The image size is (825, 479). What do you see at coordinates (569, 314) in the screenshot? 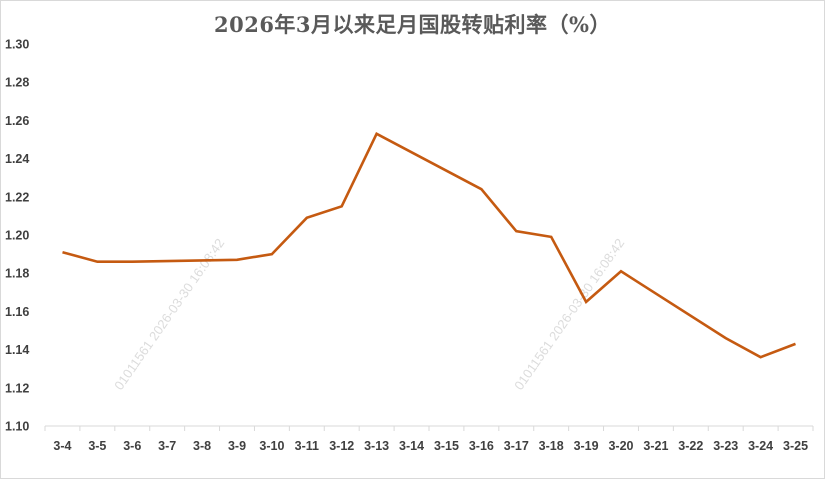
I see `watermark-text: 01011561 2026-03-30 16:08:42` at bounding box center [569, 314].